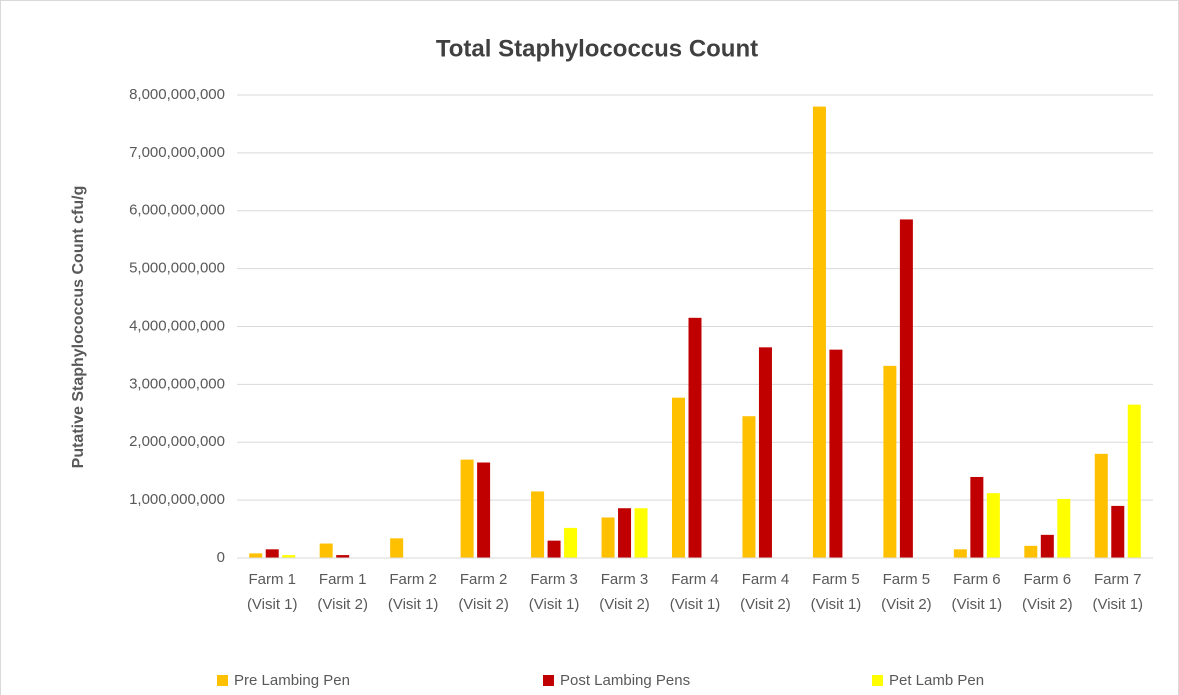  I want to click on y-tick-label: 0, so click(221, 557).